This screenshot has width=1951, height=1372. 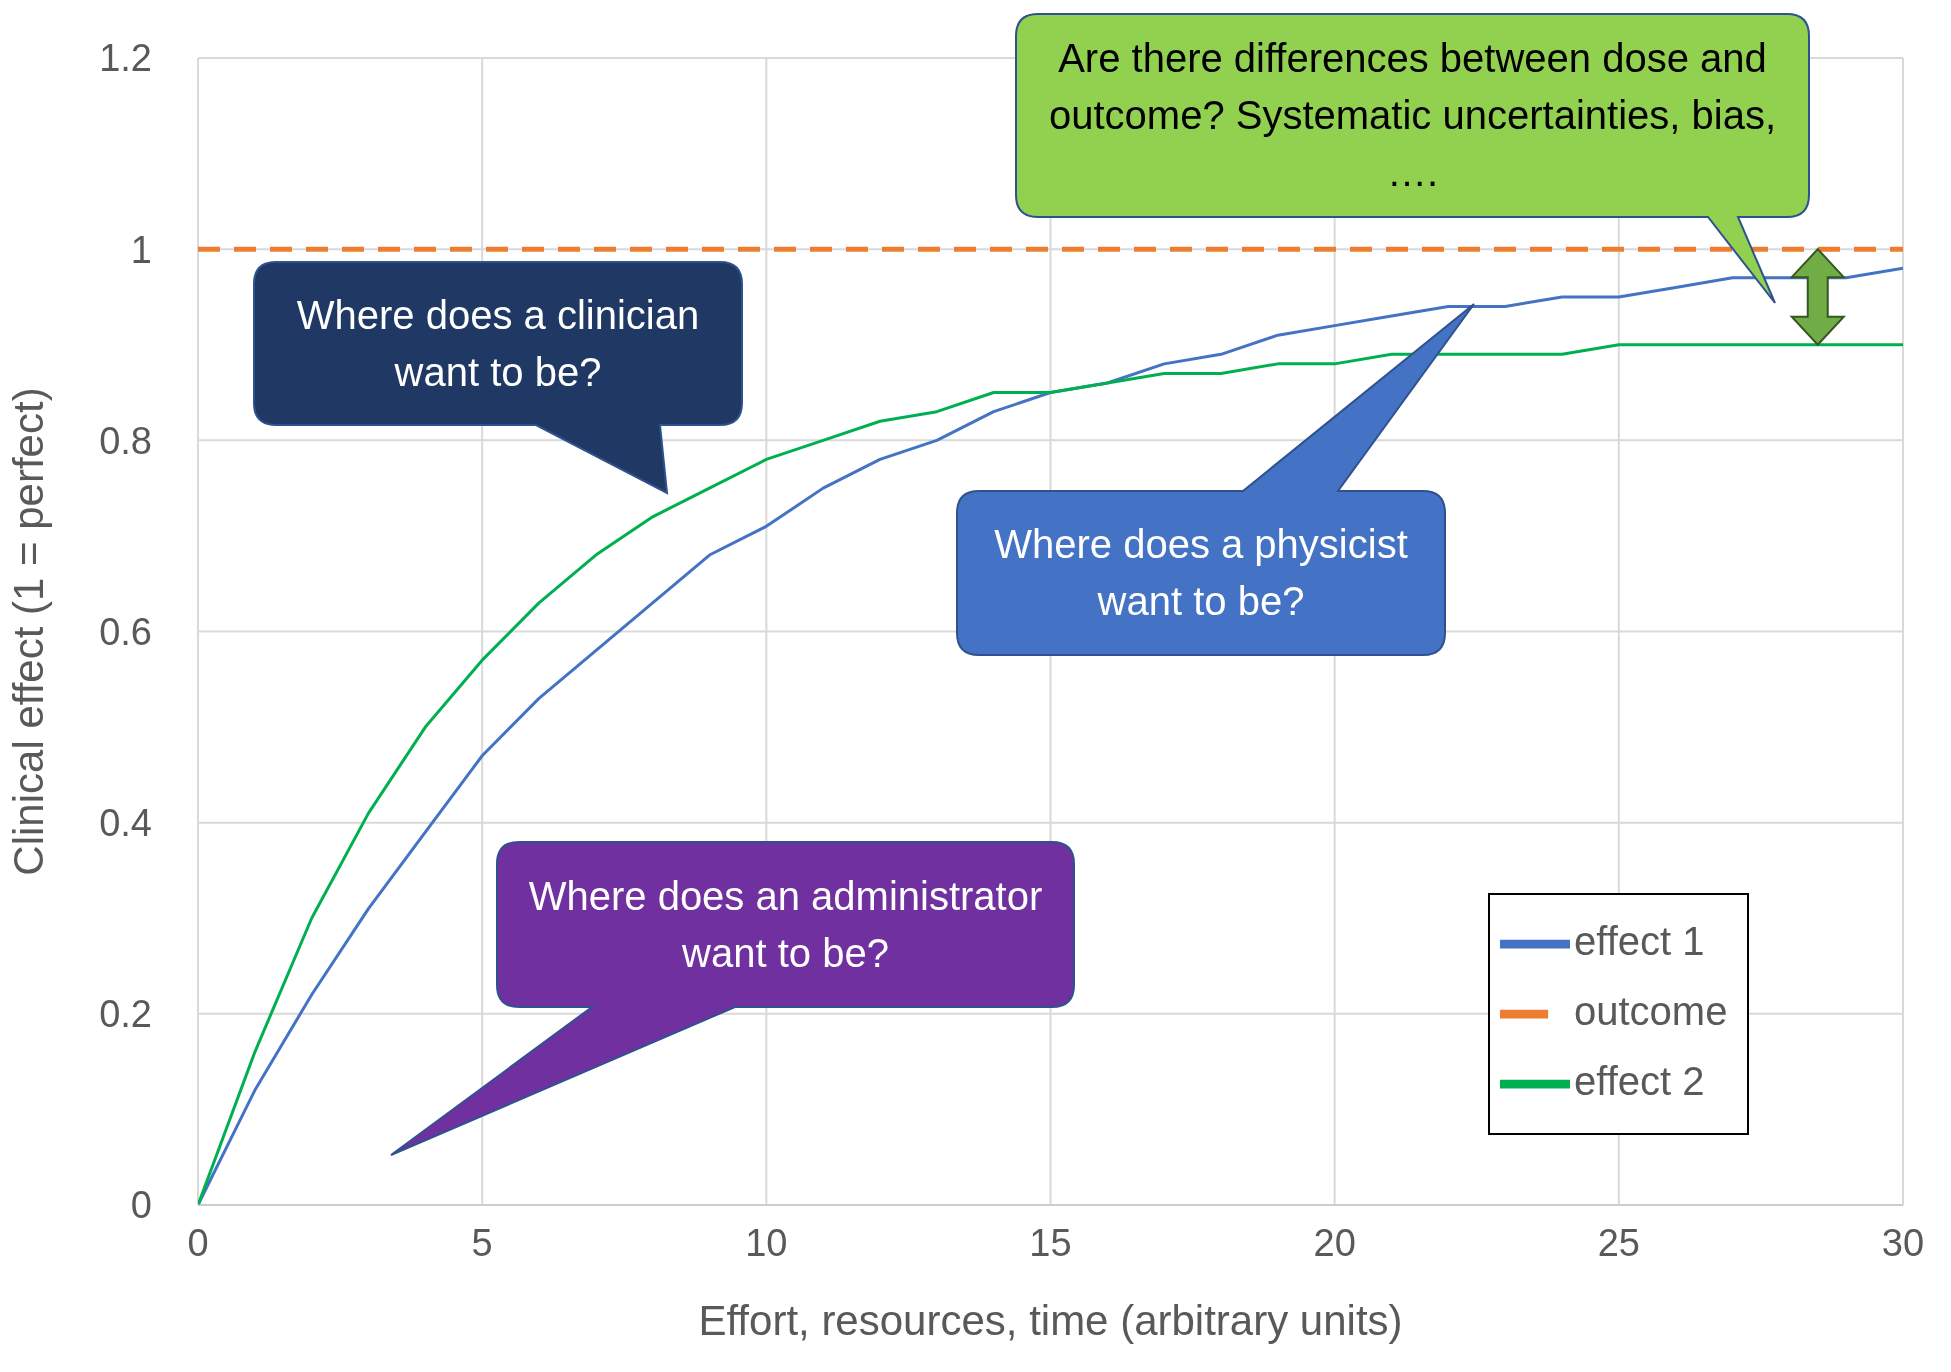 I want to click on y-tick-label: 0, so click(x=141, y=1205).